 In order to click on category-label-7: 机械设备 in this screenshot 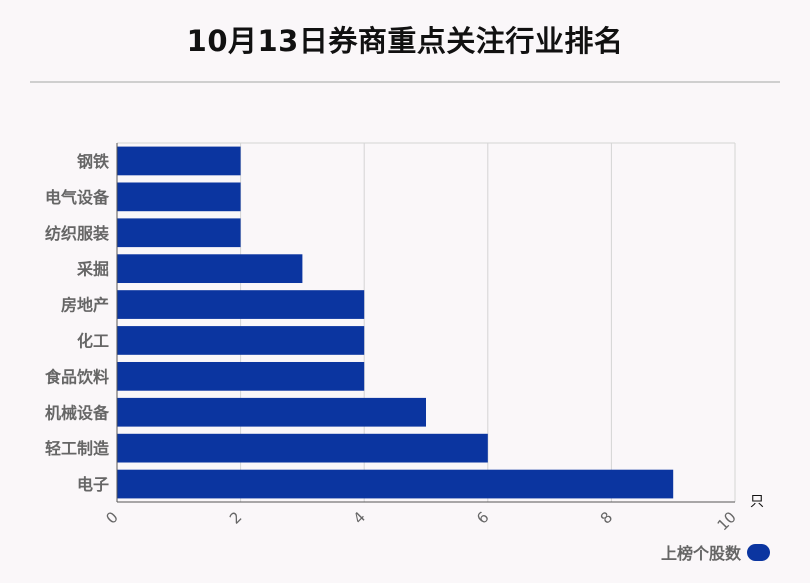, I will do `click(77, 412)`.